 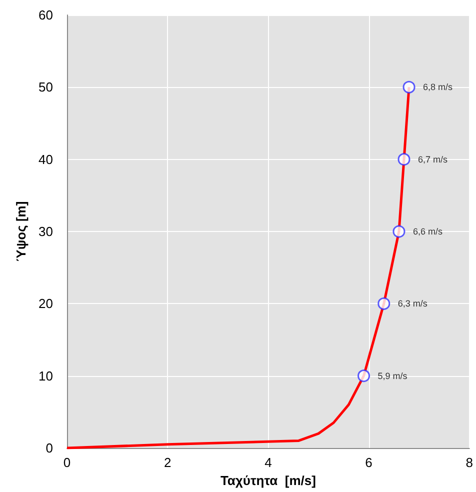 I want to click on annotation: 6,3 m/s, so click(x=413, y=303).